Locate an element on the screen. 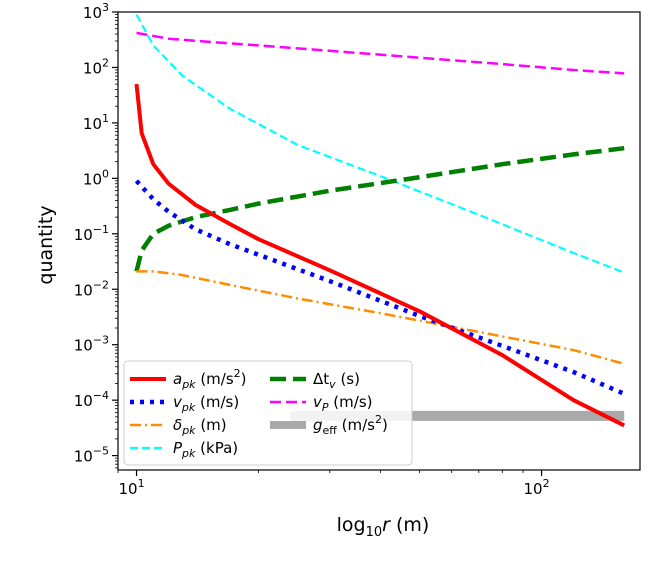  x-tick-label: 10¹ is located at coordinates (131, 487).